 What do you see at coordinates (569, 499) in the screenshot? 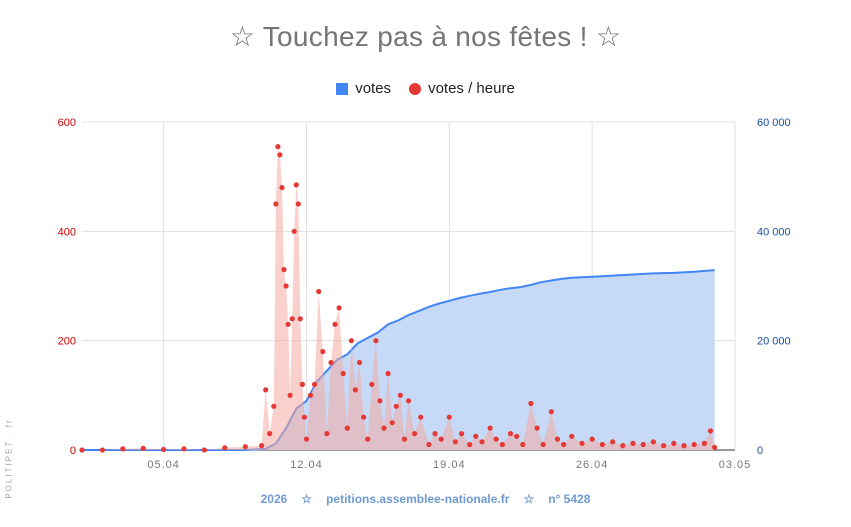
I see `footer-petition-number: n° 5428` at bounding box center [569, 499].